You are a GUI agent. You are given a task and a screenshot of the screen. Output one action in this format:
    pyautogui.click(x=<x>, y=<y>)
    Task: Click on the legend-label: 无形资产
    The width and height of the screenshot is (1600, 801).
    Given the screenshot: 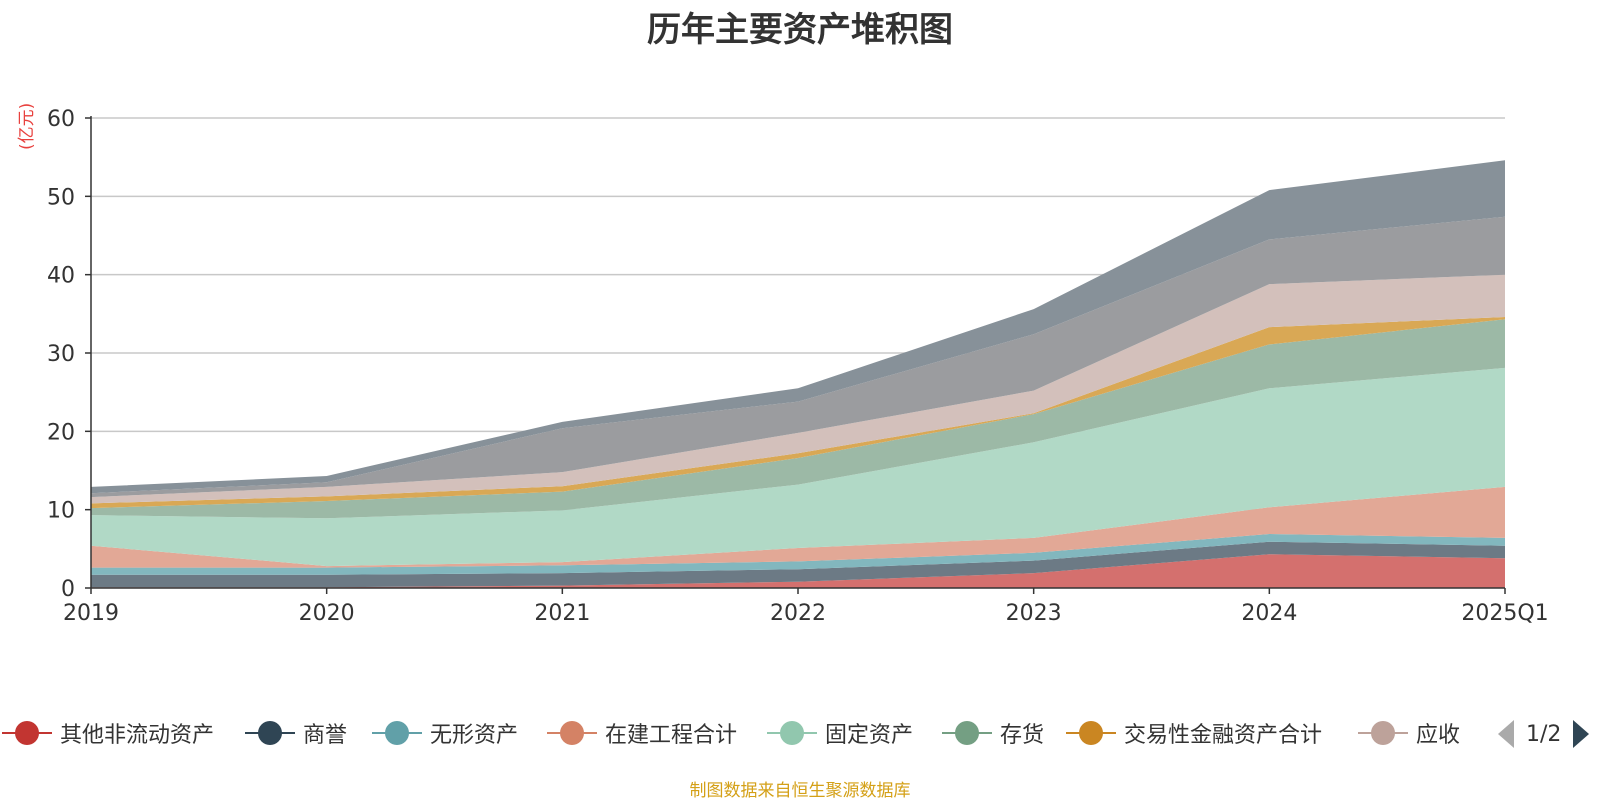 What is the action you would take?
    pyautogui.click(x=474, y=735)
    